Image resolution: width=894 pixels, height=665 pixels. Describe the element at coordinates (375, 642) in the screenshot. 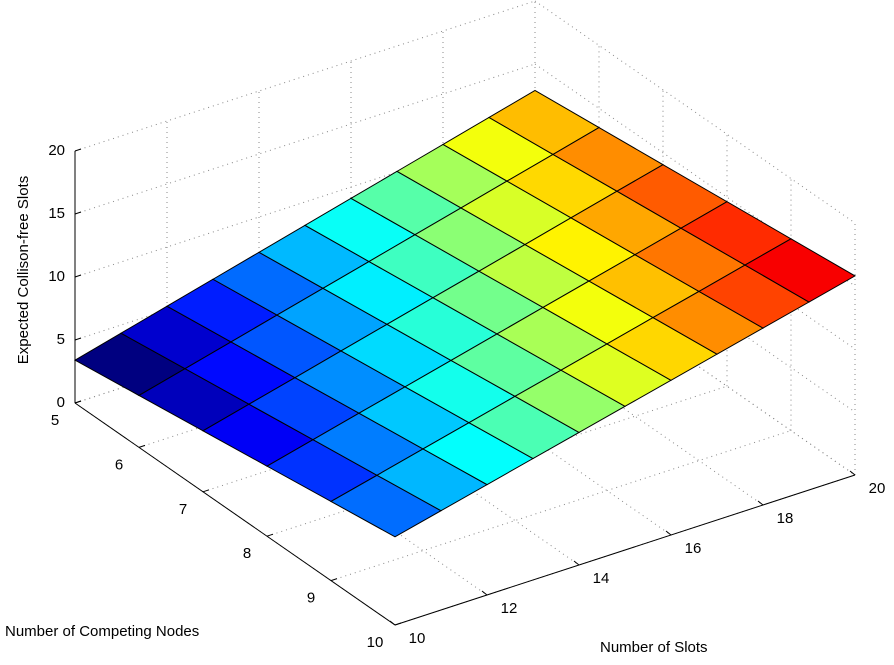

I see `y-tick-label: 10` at that location.